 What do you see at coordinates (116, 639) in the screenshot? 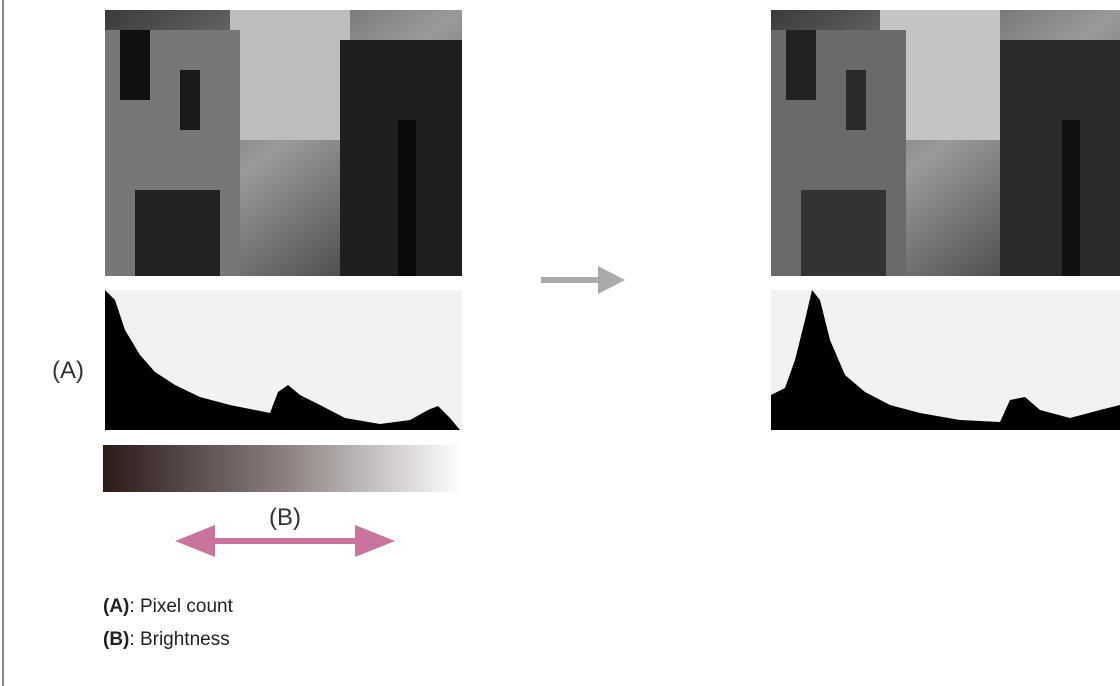
I see `legend-key: (B)` at bounding box center [116, 639].